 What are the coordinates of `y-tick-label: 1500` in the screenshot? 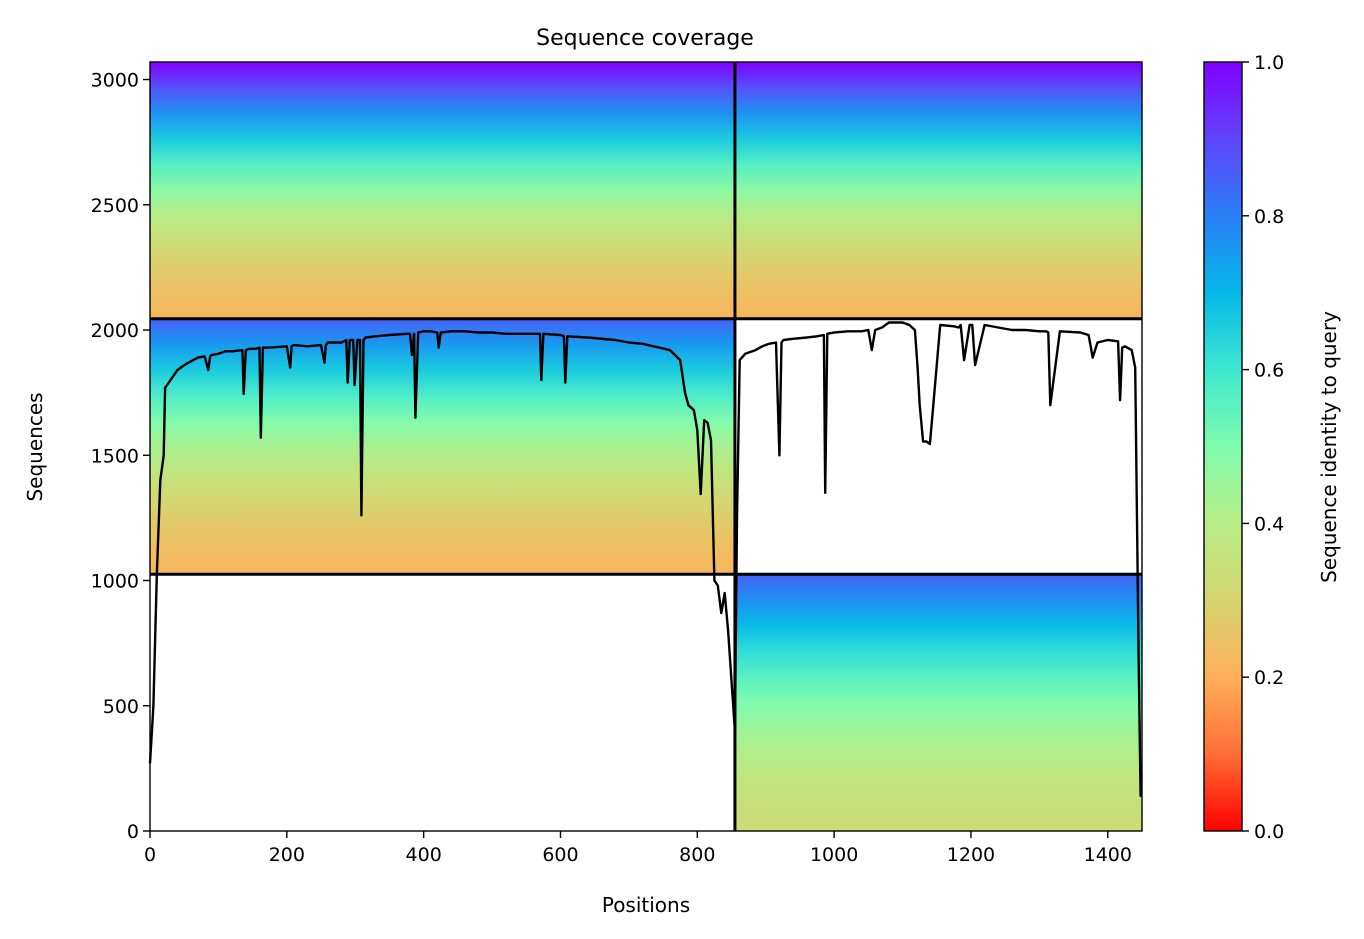 It's located at (115, 456).